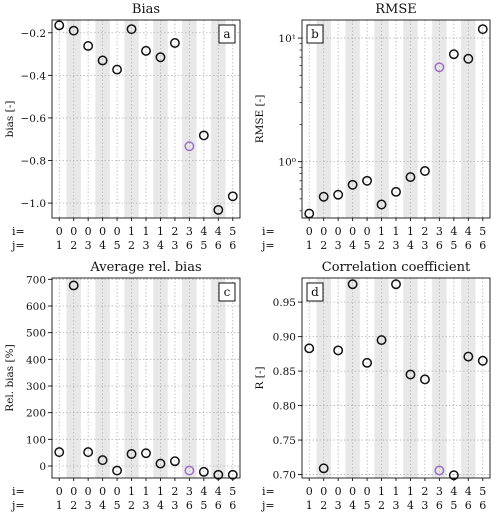  I want to click on panel-label-box, so click(315, 292).